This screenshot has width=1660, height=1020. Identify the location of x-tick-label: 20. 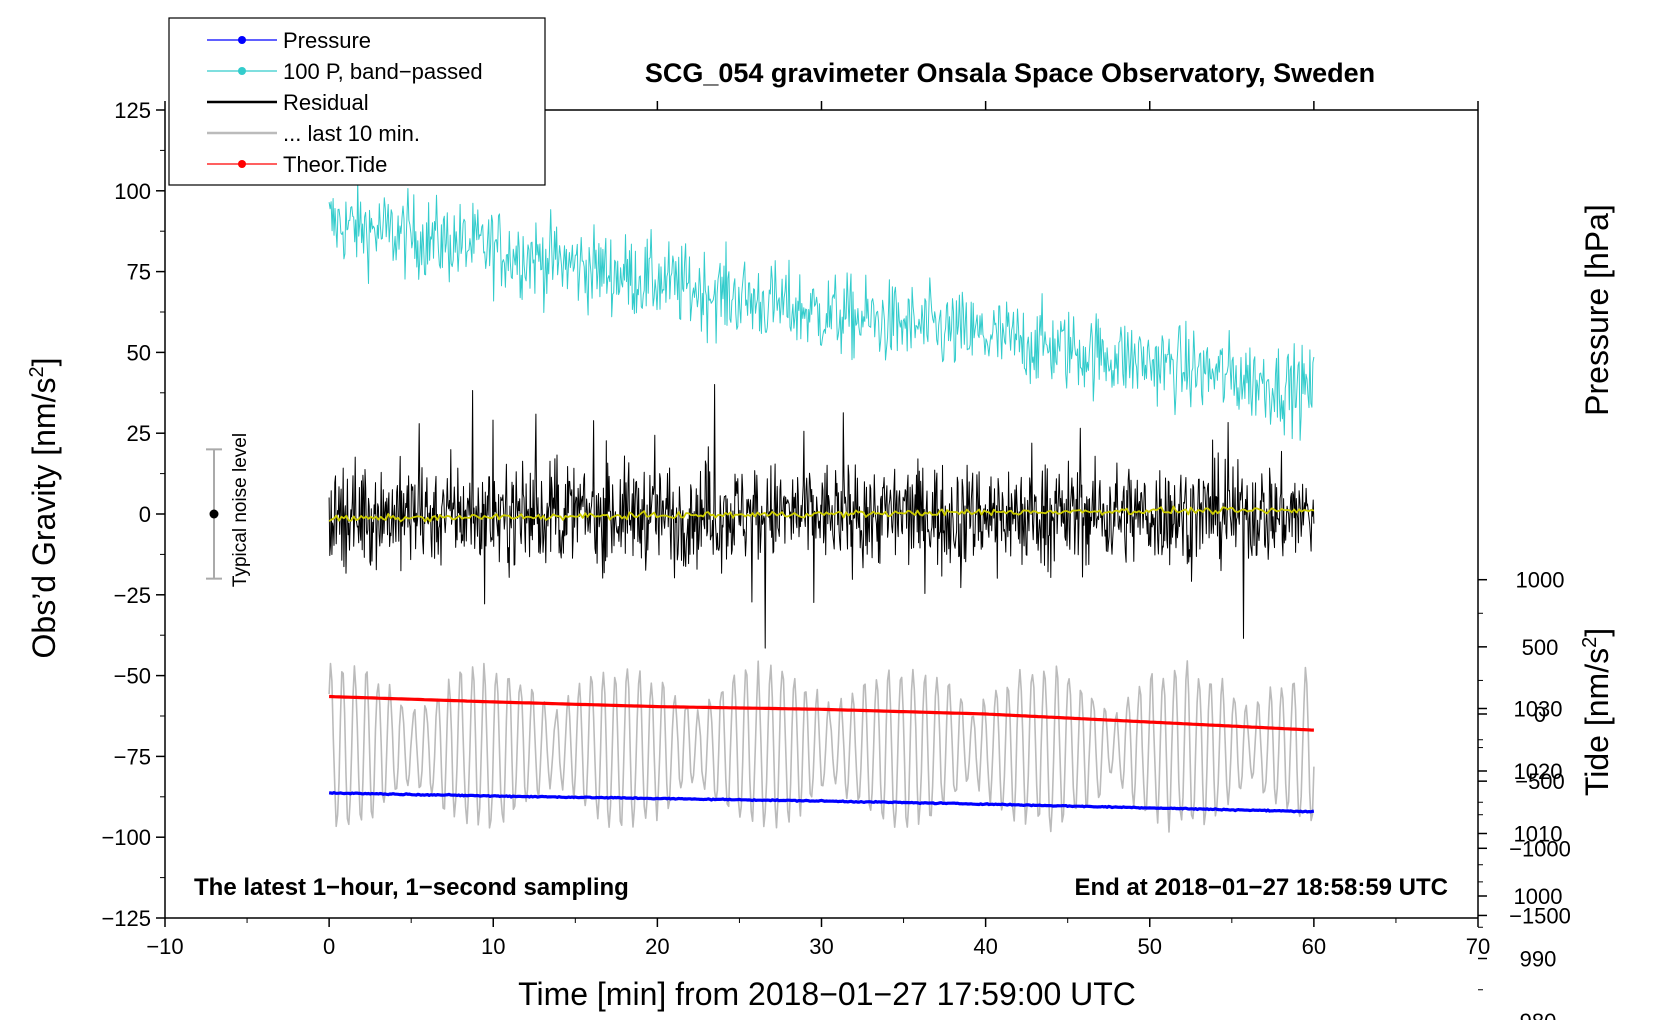
(657, 946).